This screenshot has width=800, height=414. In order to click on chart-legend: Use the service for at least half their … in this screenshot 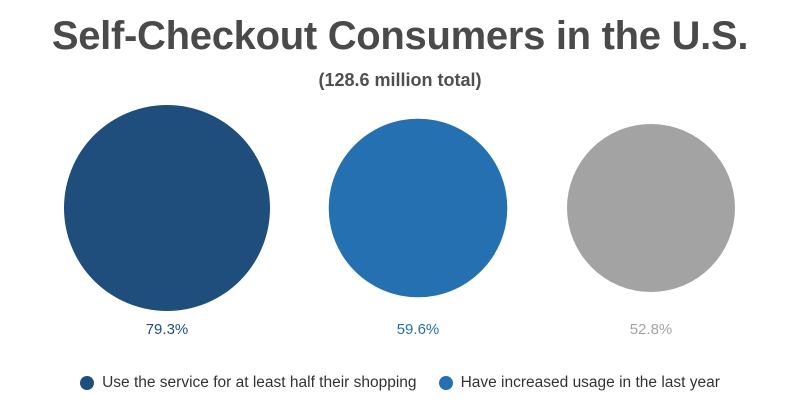, I will do `click(400, 383)`.